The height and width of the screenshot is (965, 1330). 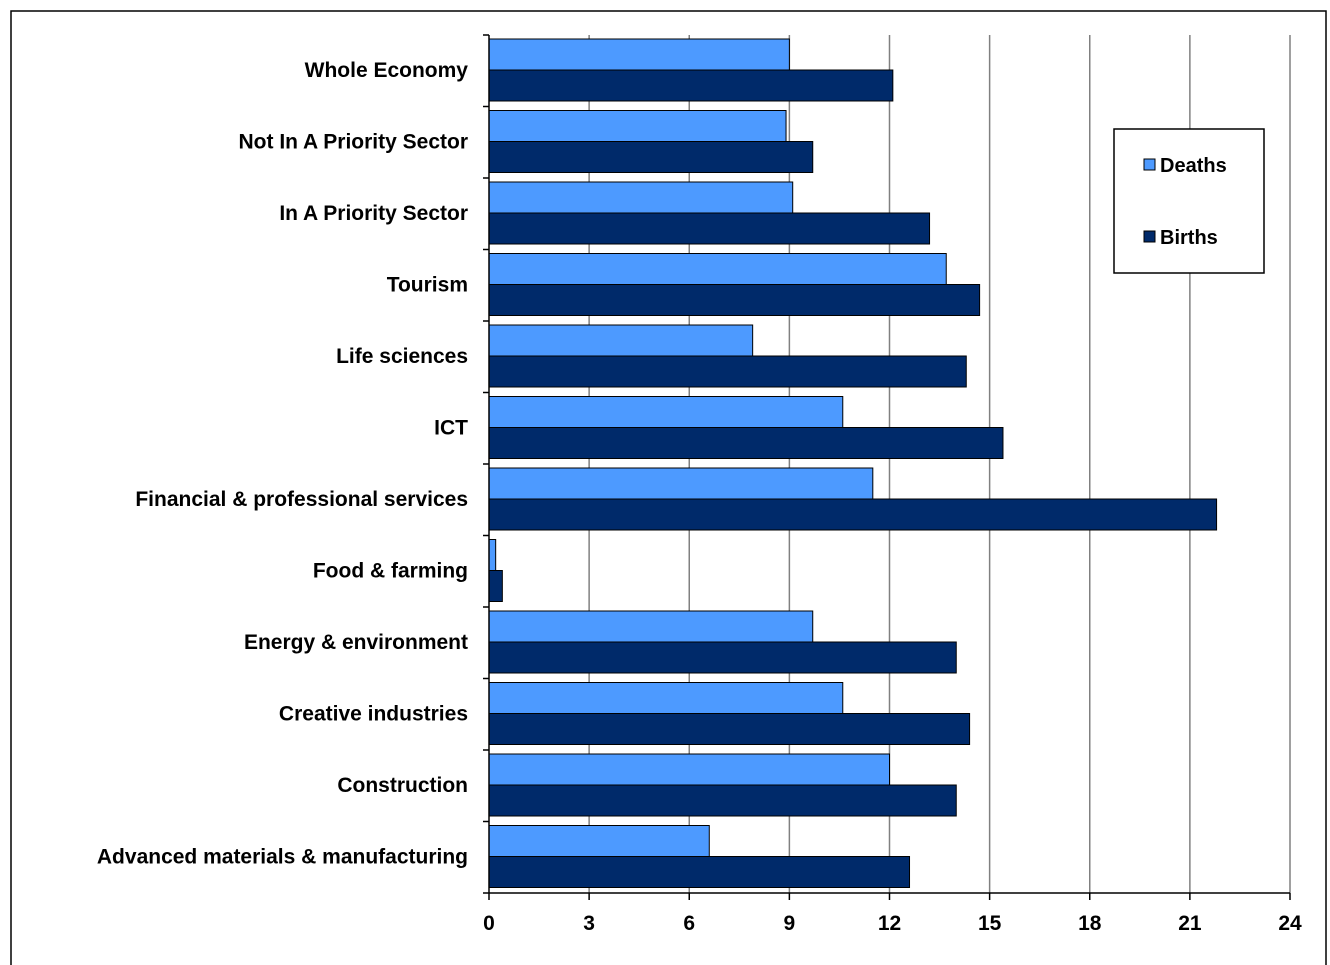 I want to click on legend-label-deaths: Deaths, so click(x=1193, y=166).